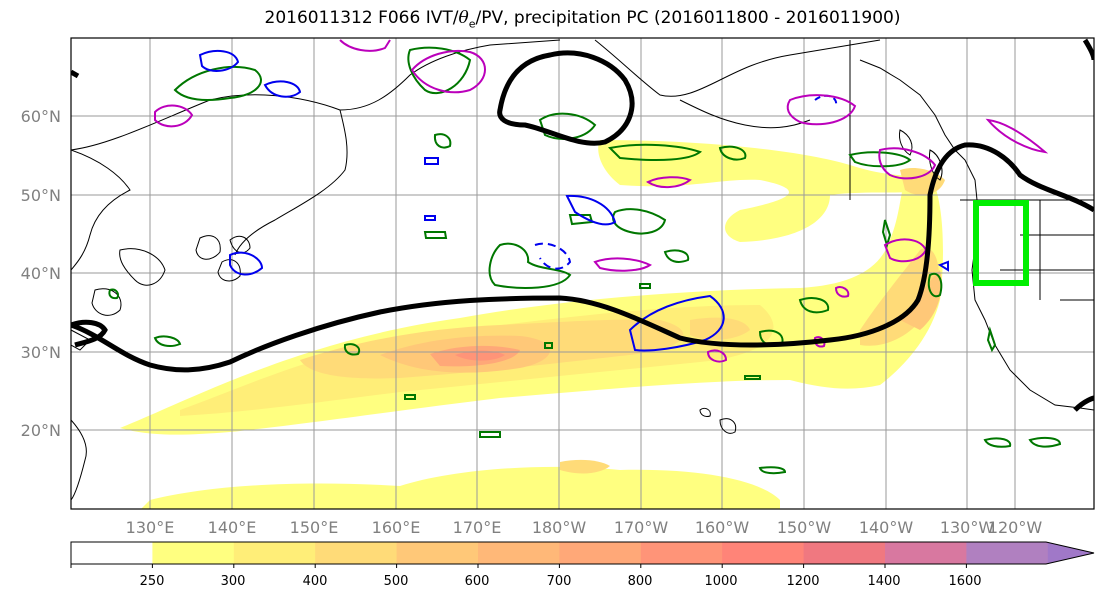 This screenshot has width=1105, height=603. What do you see at coordinates (518, 566) in the screenshot?
I see `colorbar-ticks` at bounding box center [518, 566].